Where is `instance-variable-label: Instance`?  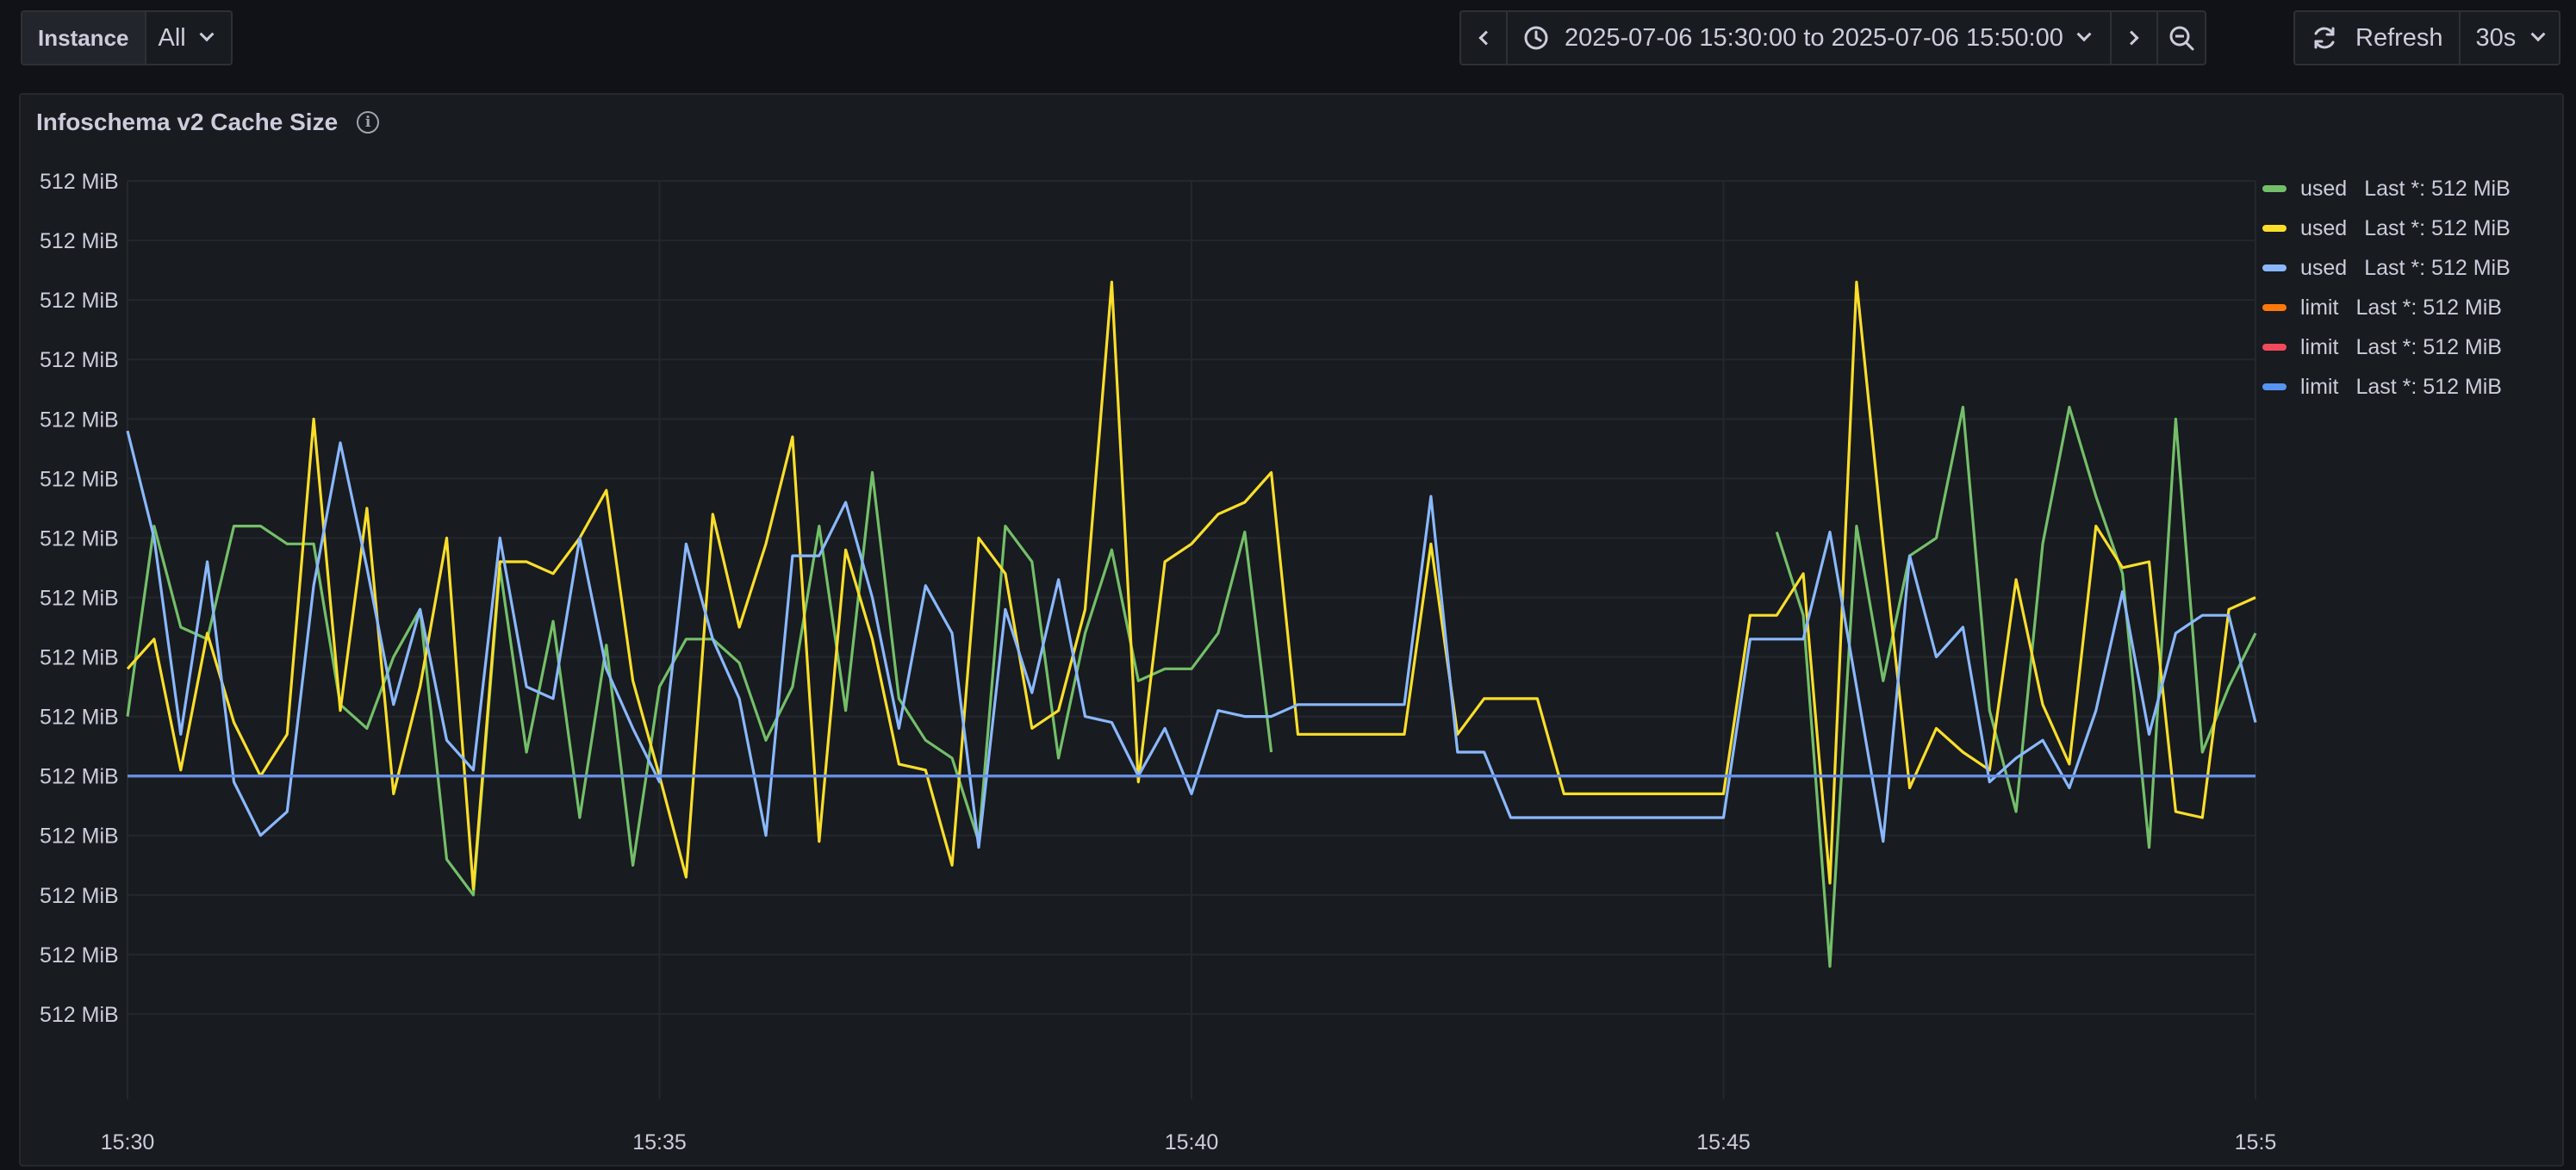
instance-variable-label: Instance is located at coordinates (84, 38).